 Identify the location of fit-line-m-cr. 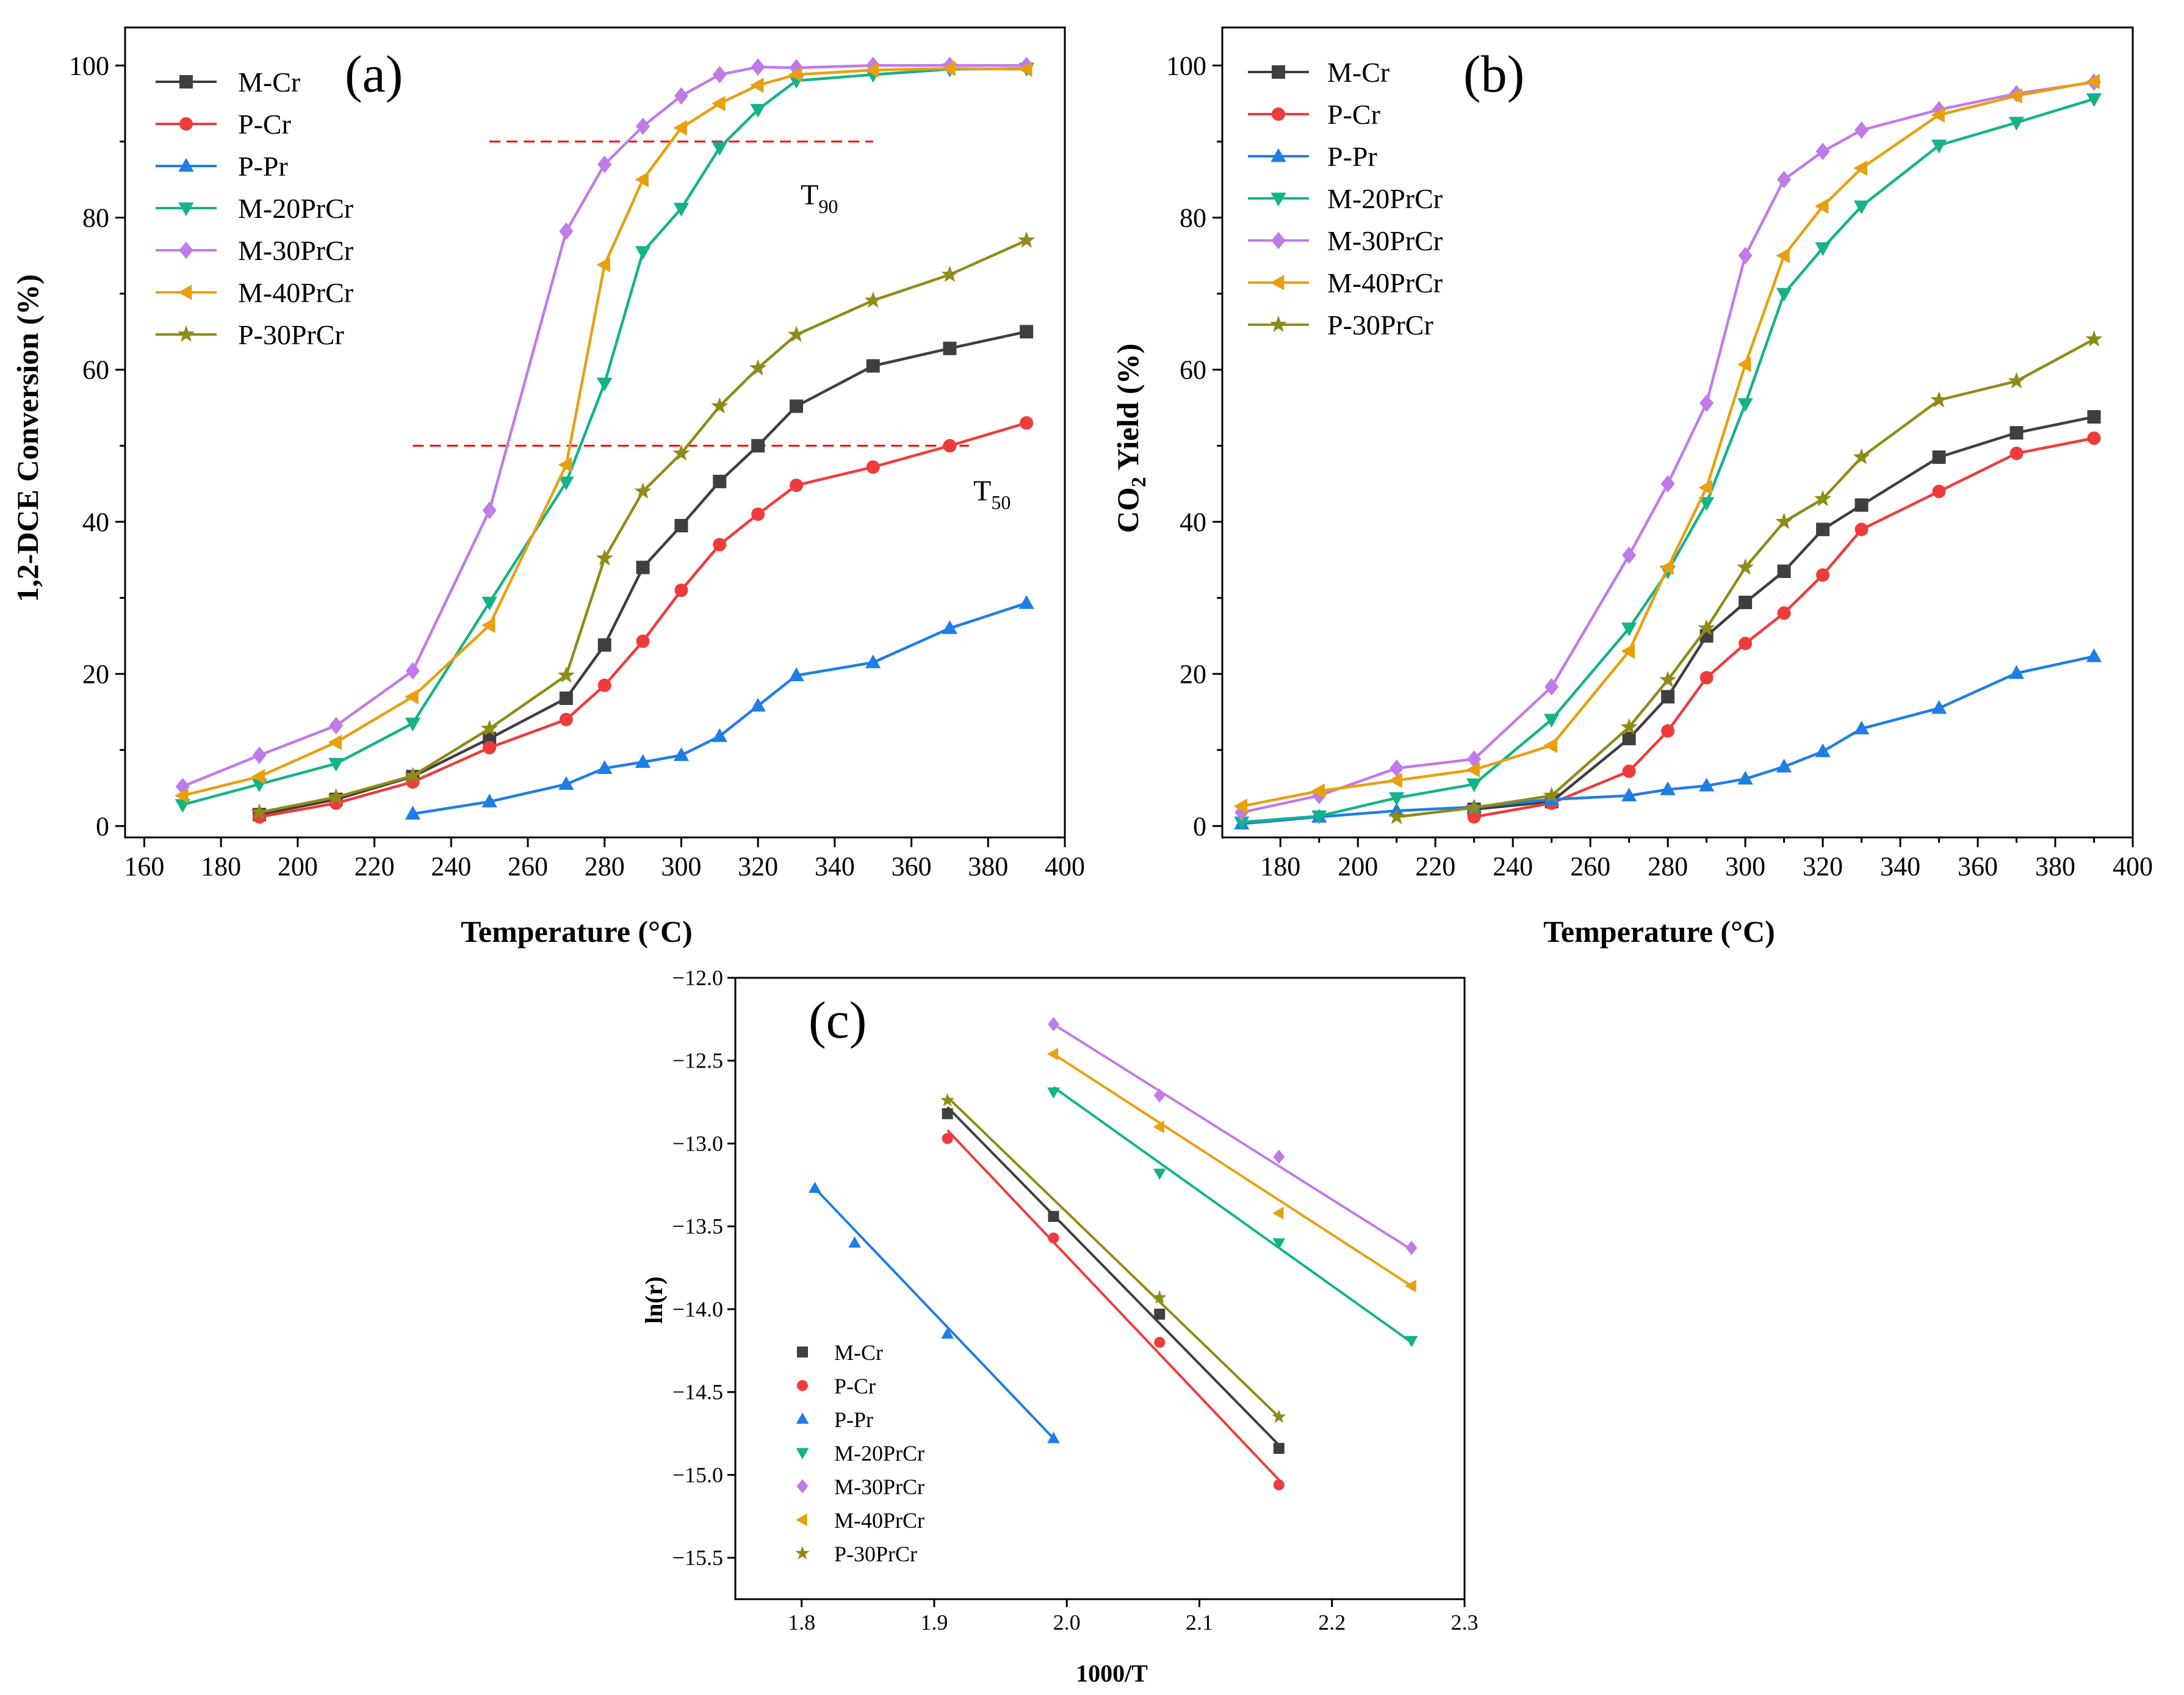
(1113, 1276).